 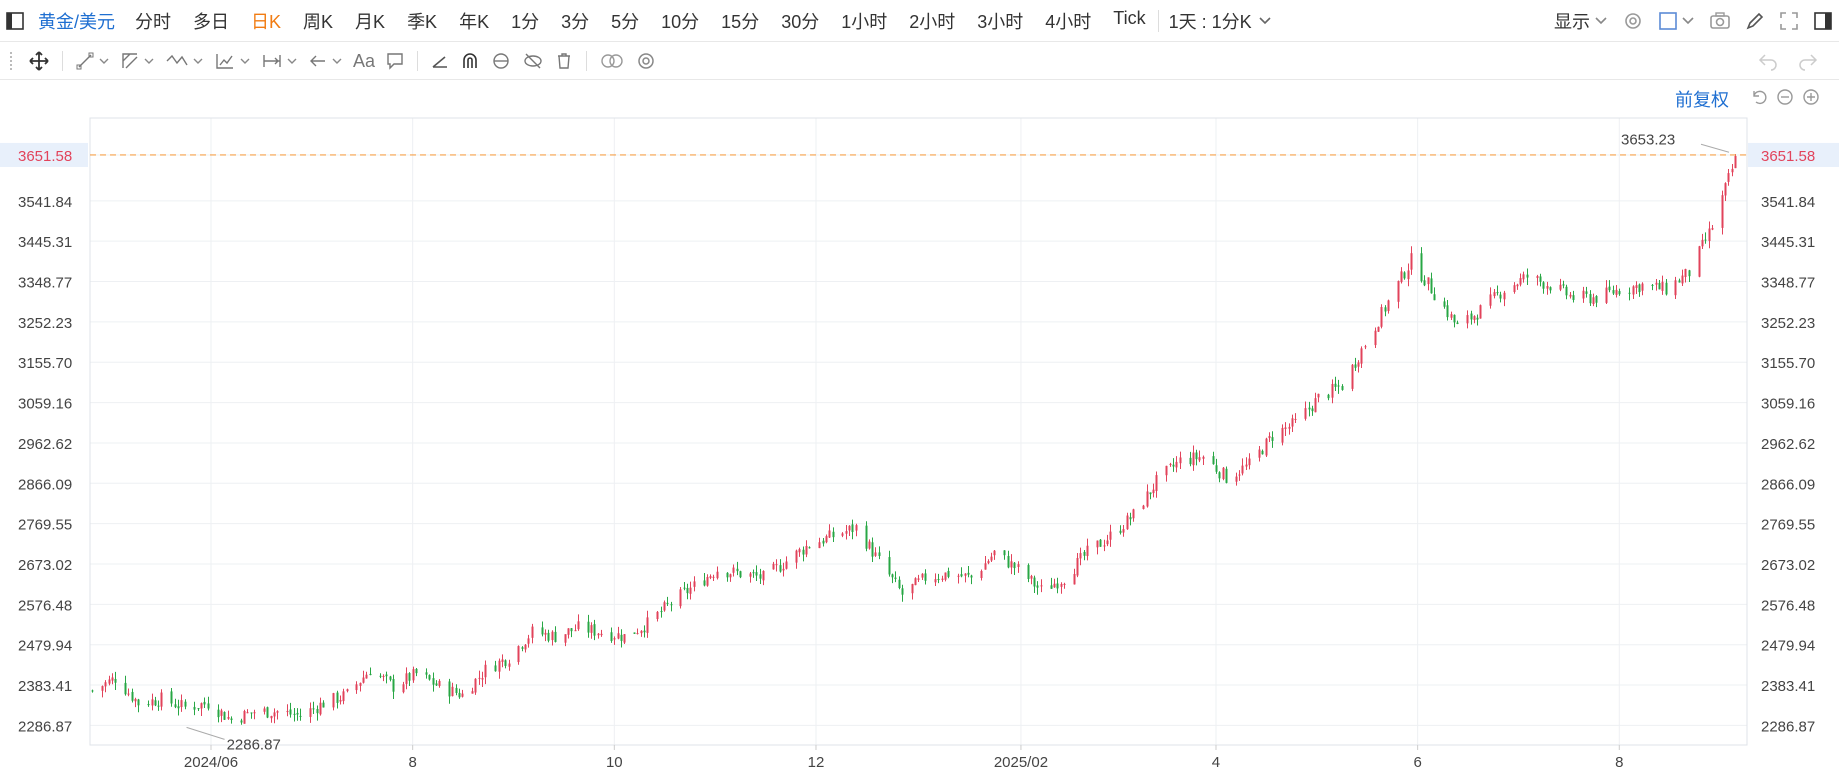 I want to click on period-tab: 3小时, so click(x=1000, y=22).